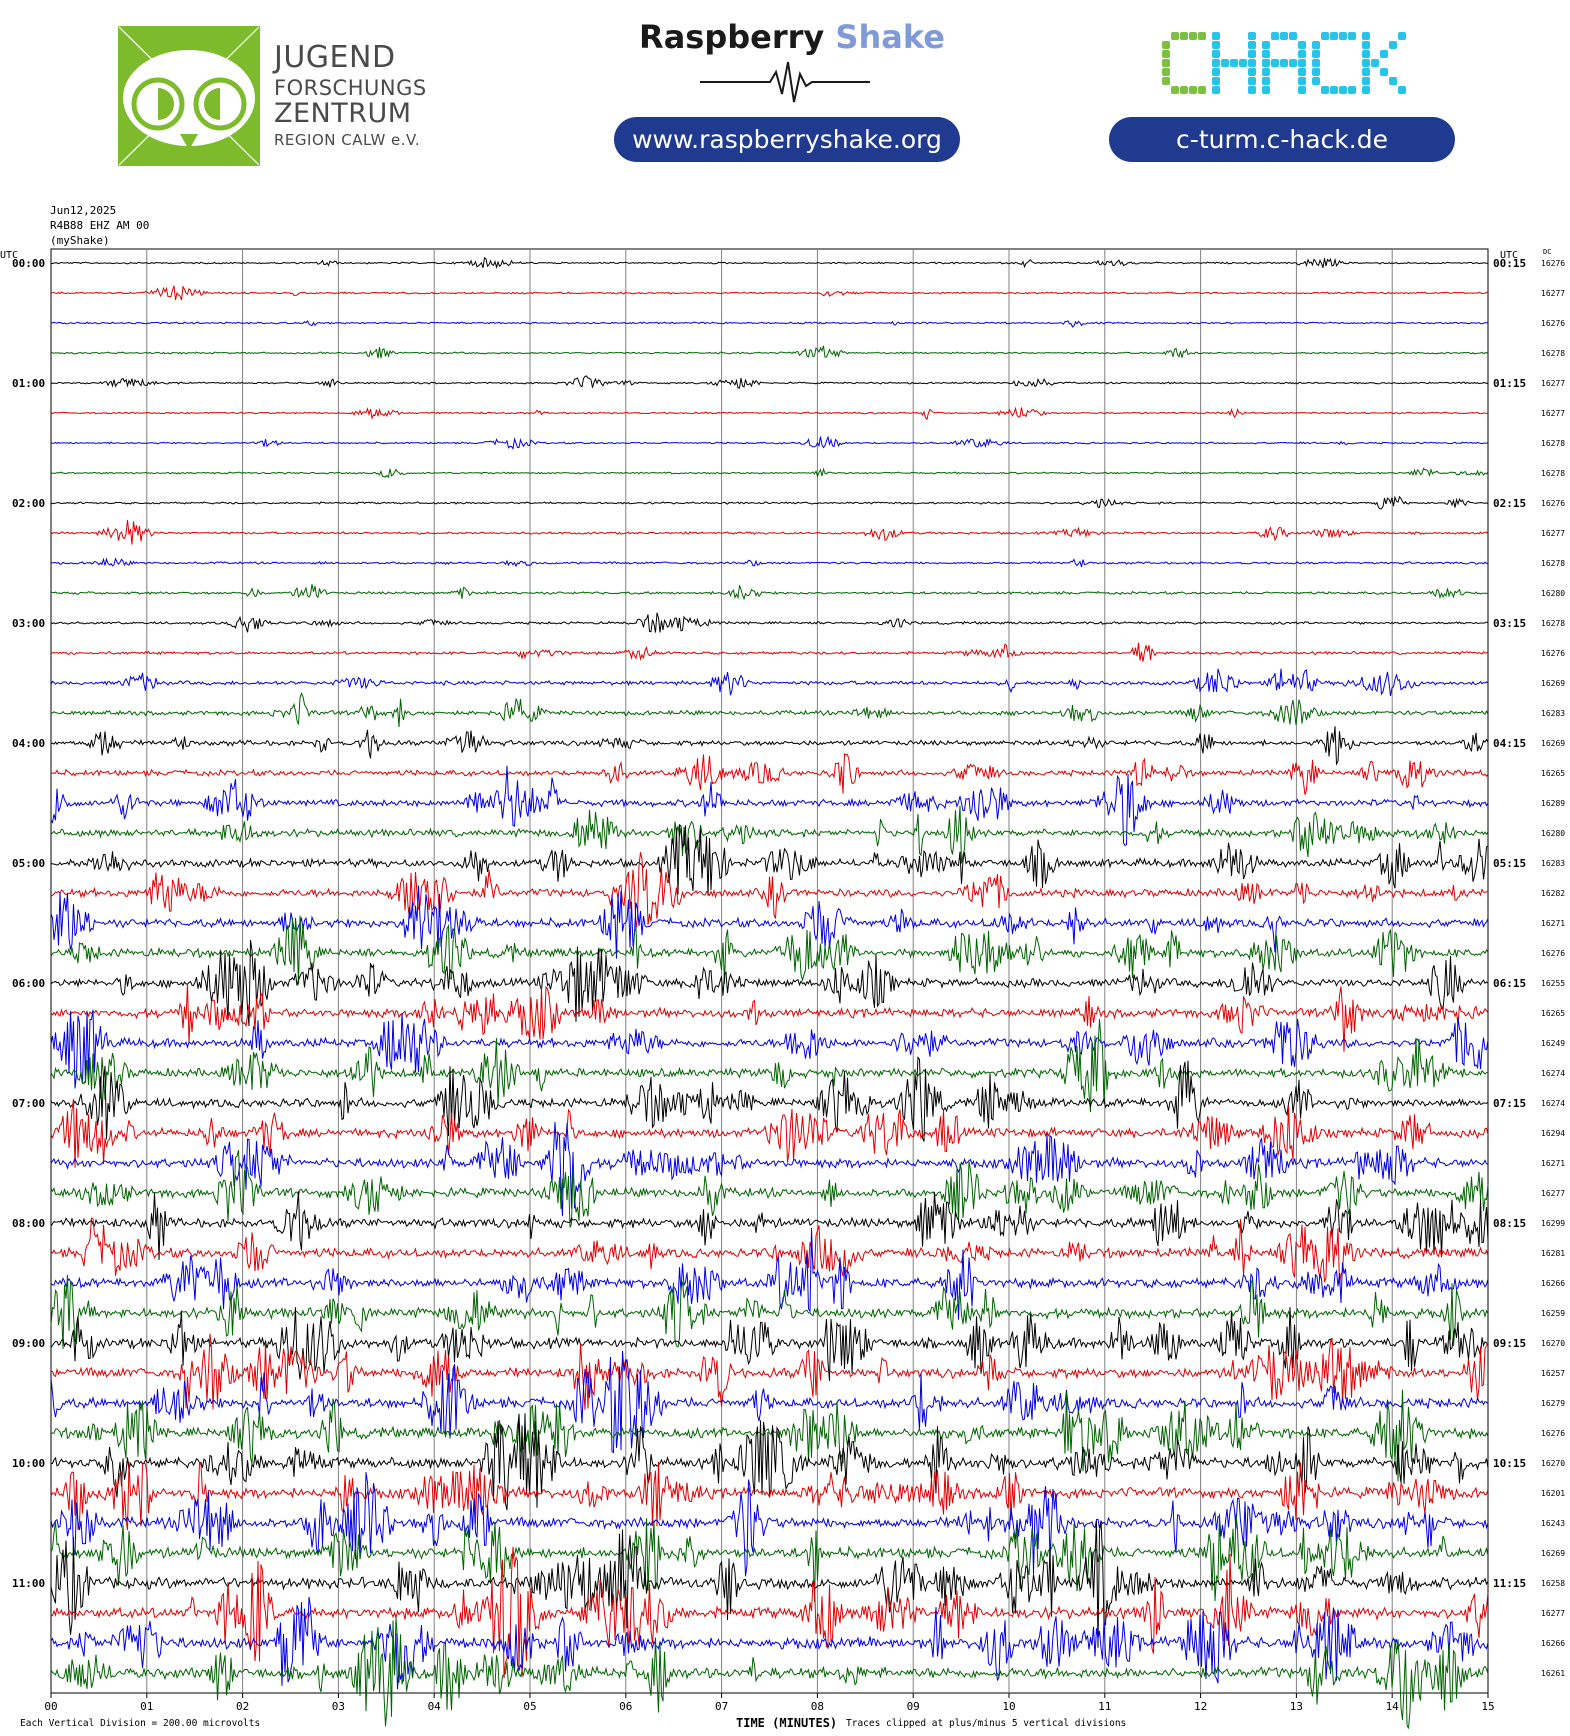 The width and height of the screenshot is (1570, 1736). Describe the element at coordinates (1282, 139) in the screenshot. I see `chack-url-link: c-turm.c-hack.de` at that location.